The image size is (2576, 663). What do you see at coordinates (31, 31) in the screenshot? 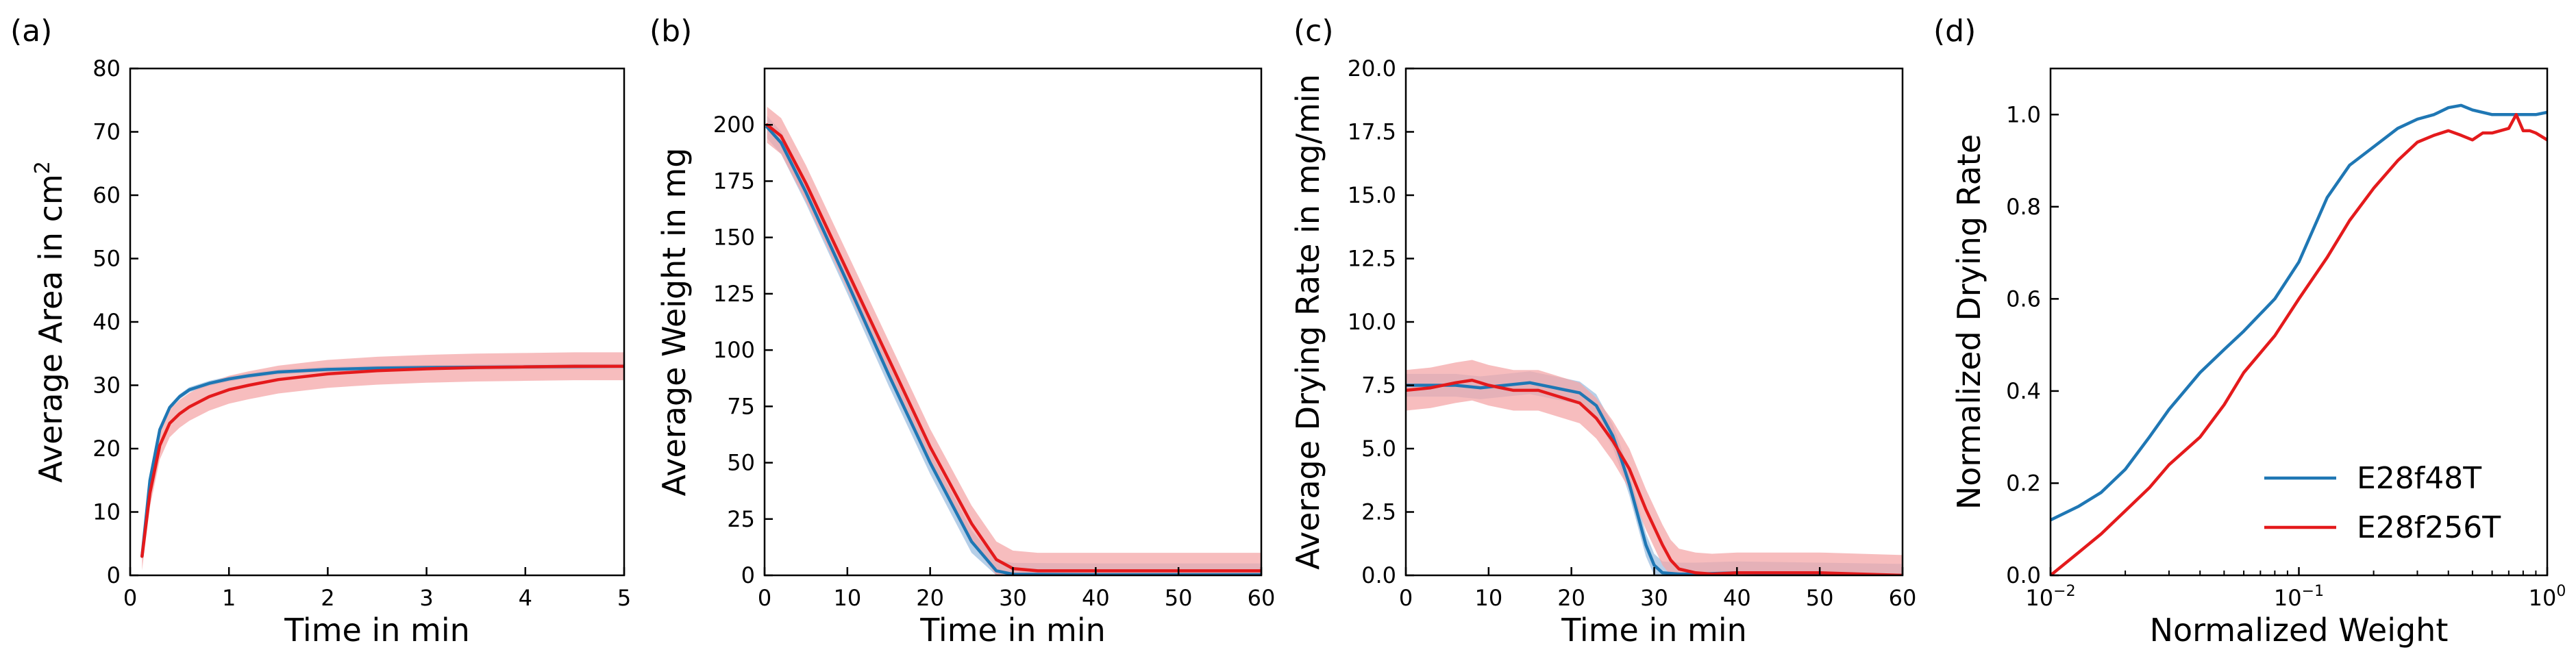
I see `panel-label: (a)` at bounding box center [31, 31].